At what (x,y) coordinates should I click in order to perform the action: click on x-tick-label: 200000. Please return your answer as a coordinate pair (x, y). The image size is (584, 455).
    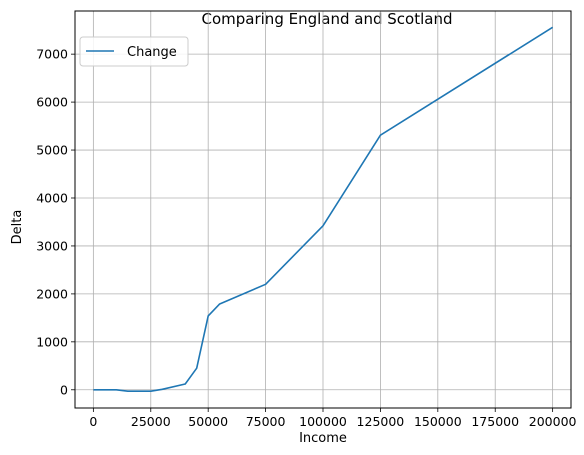
    Looking at the image, I should click on (553, 421).